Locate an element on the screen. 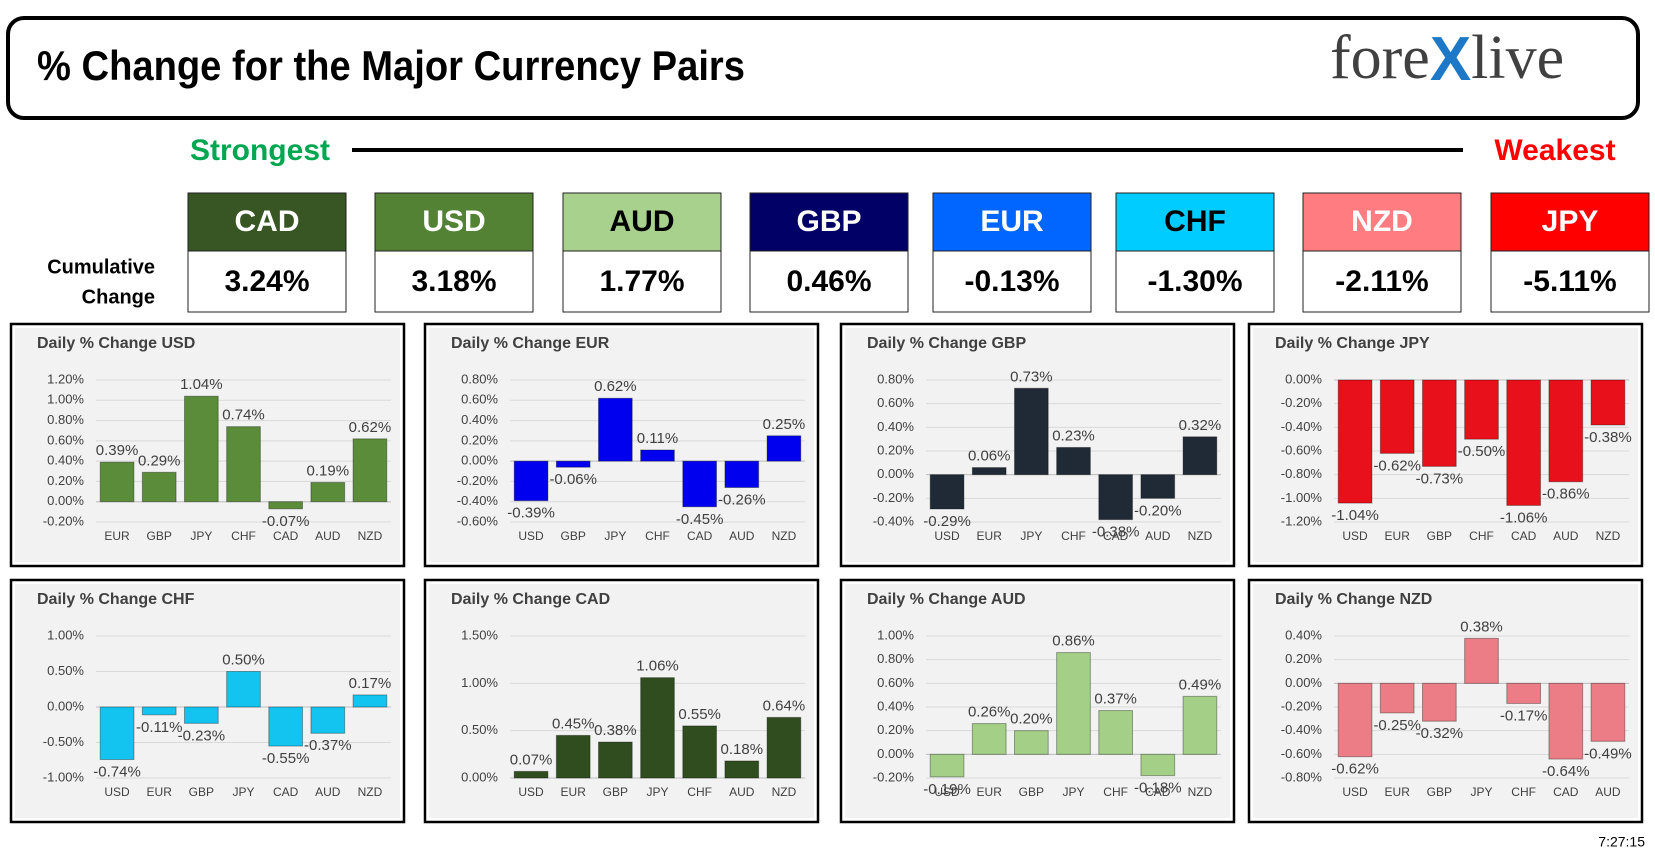 The width and height of the screenshot is (1655, 855). y-tick-label: -0.80% is located at coordinates (1302, 473).